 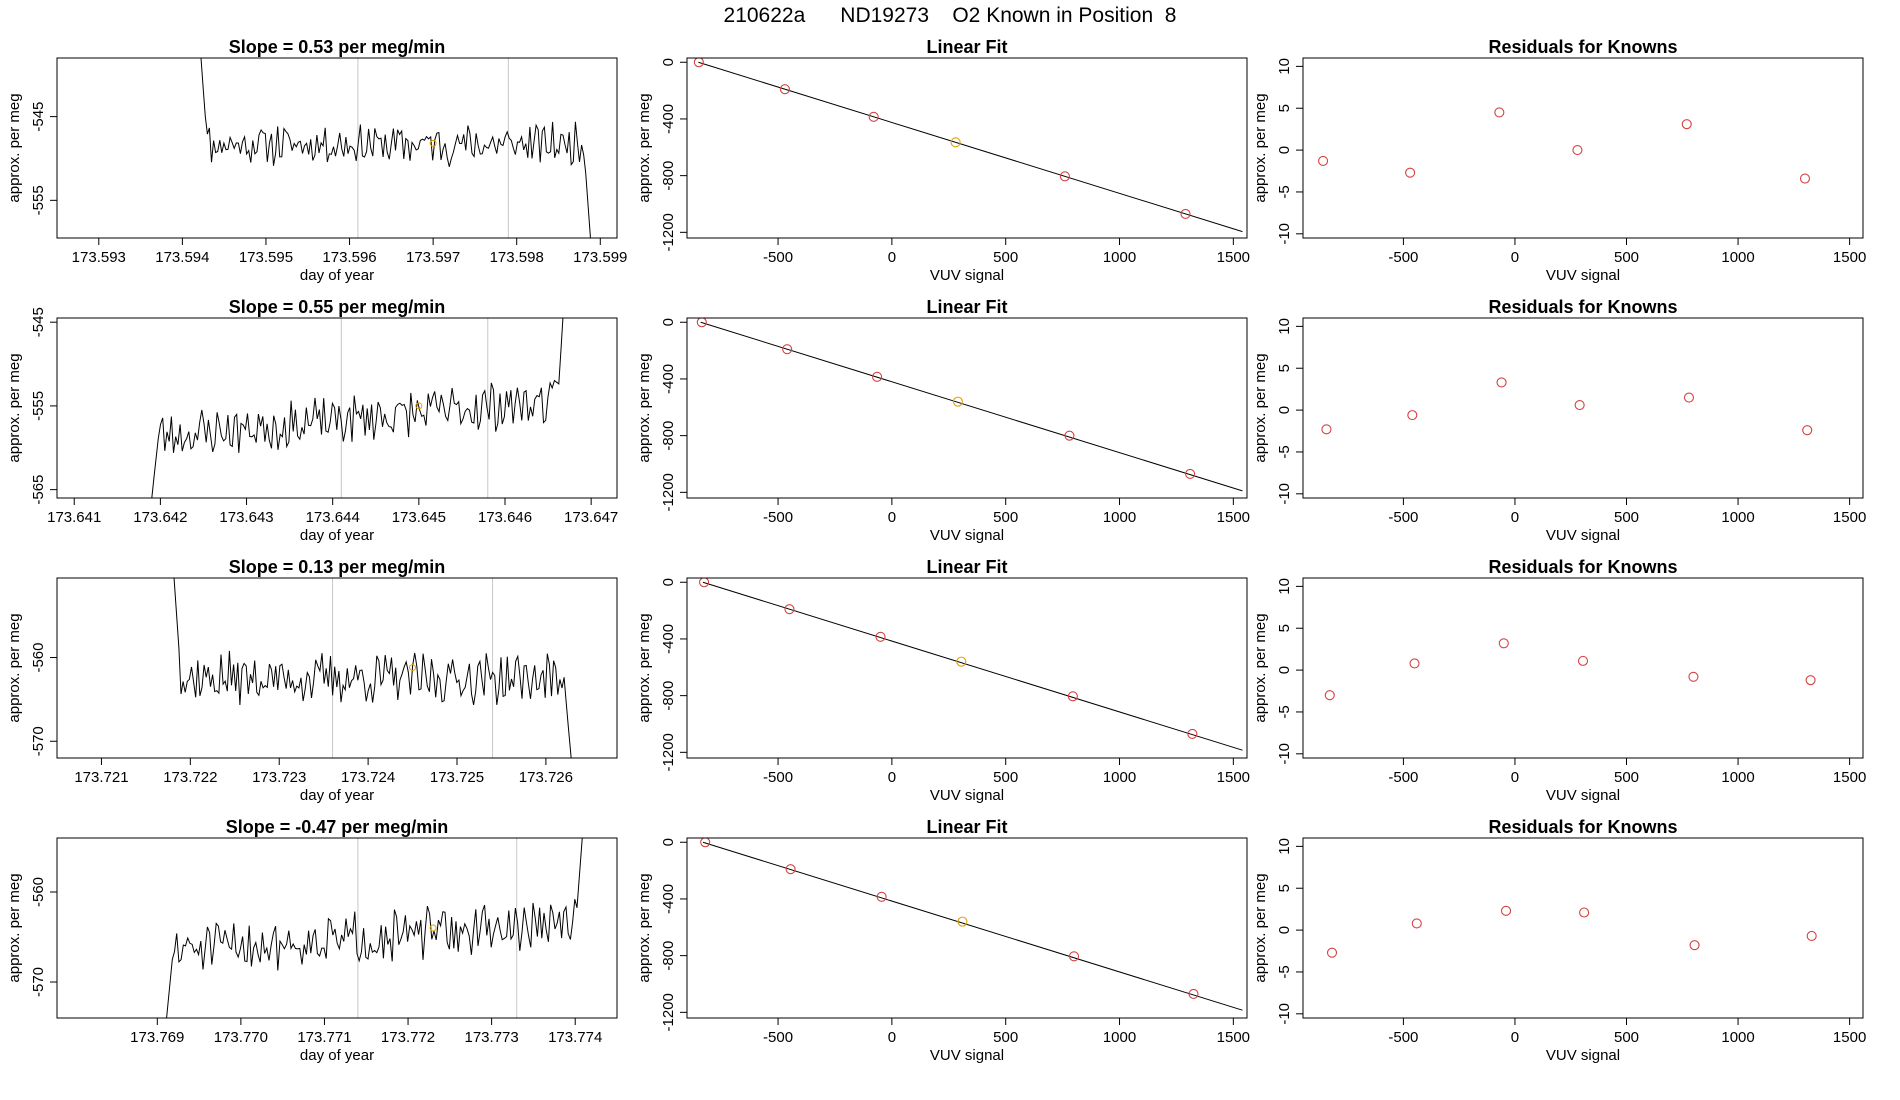 I want to click on x-tick-label: 173.642, so click(x=160, y=517).